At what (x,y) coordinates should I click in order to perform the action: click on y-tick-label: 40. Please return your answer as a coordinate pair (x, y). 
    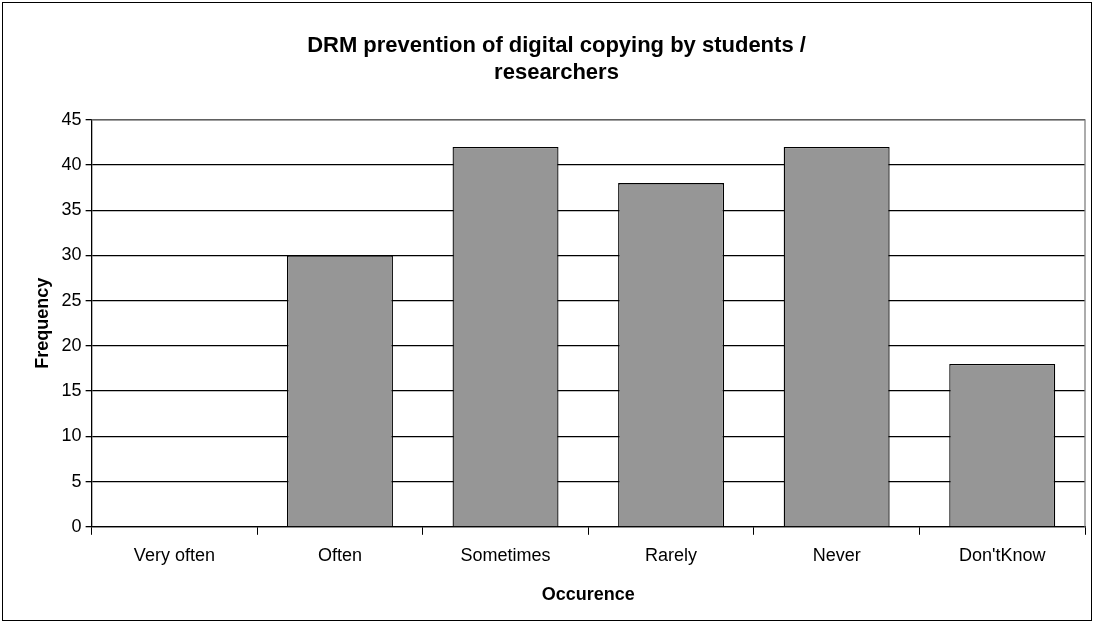
    Looking at the image, I should click on (71, 163).